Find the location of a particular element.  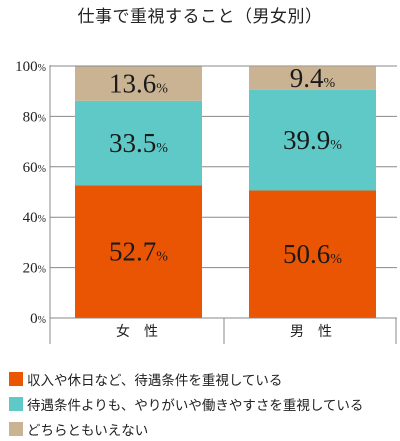

legend-item: 収入や休日など、待遇条件を重視している is located at coordinates (186, 378).